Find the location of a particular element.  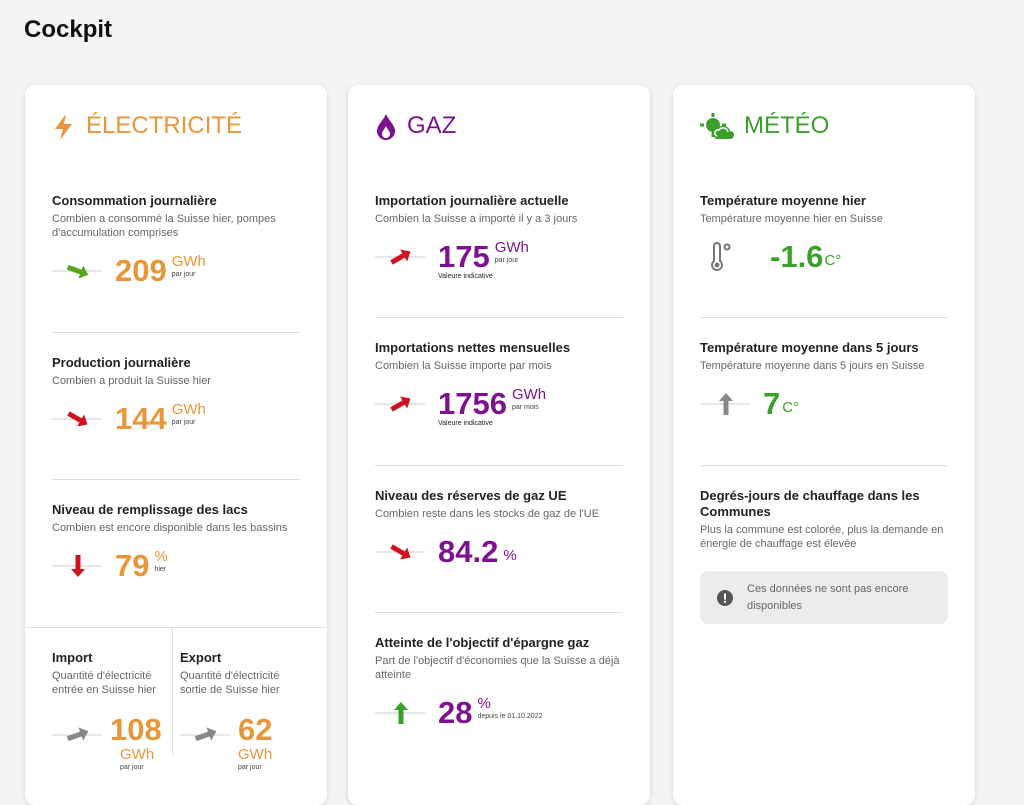

value: 79 is located at coordinates (132, 565).